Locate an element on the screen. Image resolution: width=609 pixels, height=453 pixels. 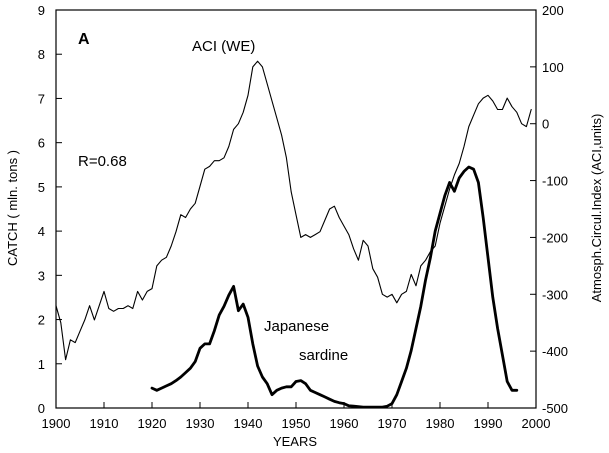
correlation-label: R=0.68 is located at coordinates (102, 161).